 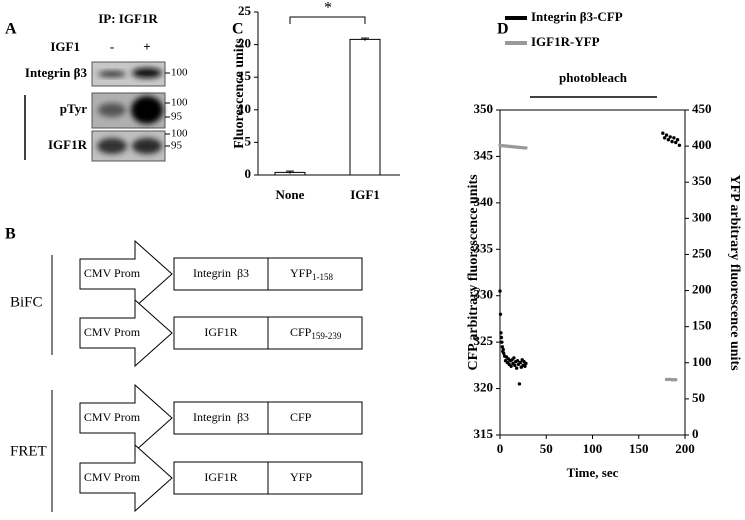 I want to click on y2-tick-label: 400, so click(x=702, y=144).